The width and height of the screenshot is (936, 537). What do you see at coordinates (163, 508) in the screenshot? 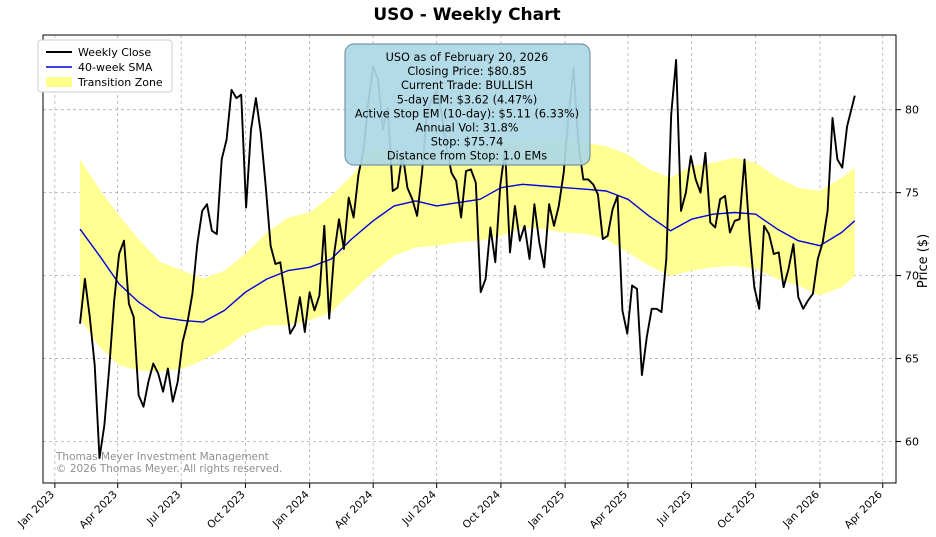
I see `x-tick-label: Jul 2023` at bounding box center [163, 508].